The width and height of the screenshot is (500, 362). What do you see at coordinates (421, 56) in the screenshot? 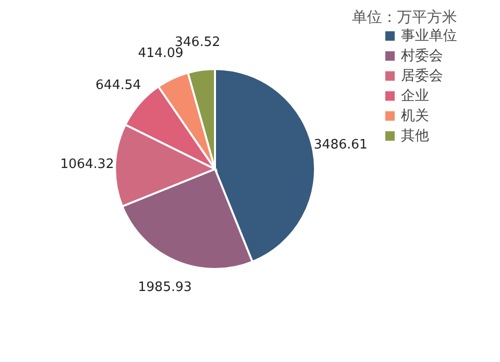
I see `legend-label: 村委会` at bounding box center [421, 56].